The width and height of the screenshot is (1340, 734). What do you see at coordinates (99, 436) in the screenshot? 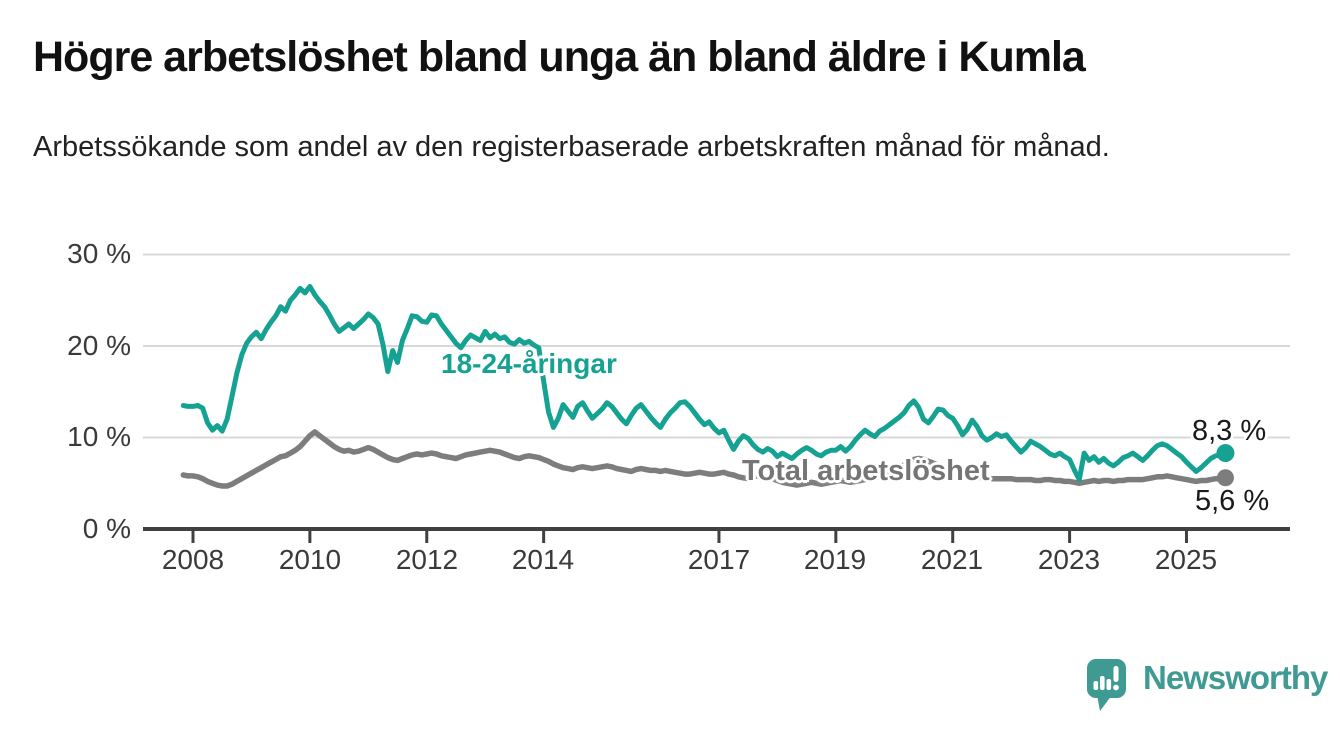
I see `y-axis-label-10: 10 %` at bounding box center [99, 436].